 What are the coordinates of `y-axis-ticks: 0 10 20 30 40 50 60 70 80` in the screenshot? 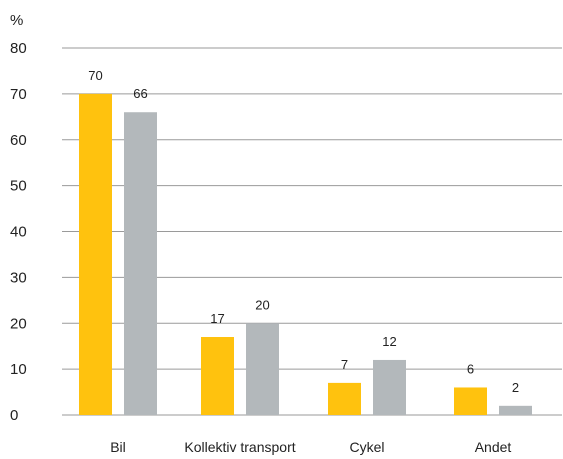 It's located at (18, 232).